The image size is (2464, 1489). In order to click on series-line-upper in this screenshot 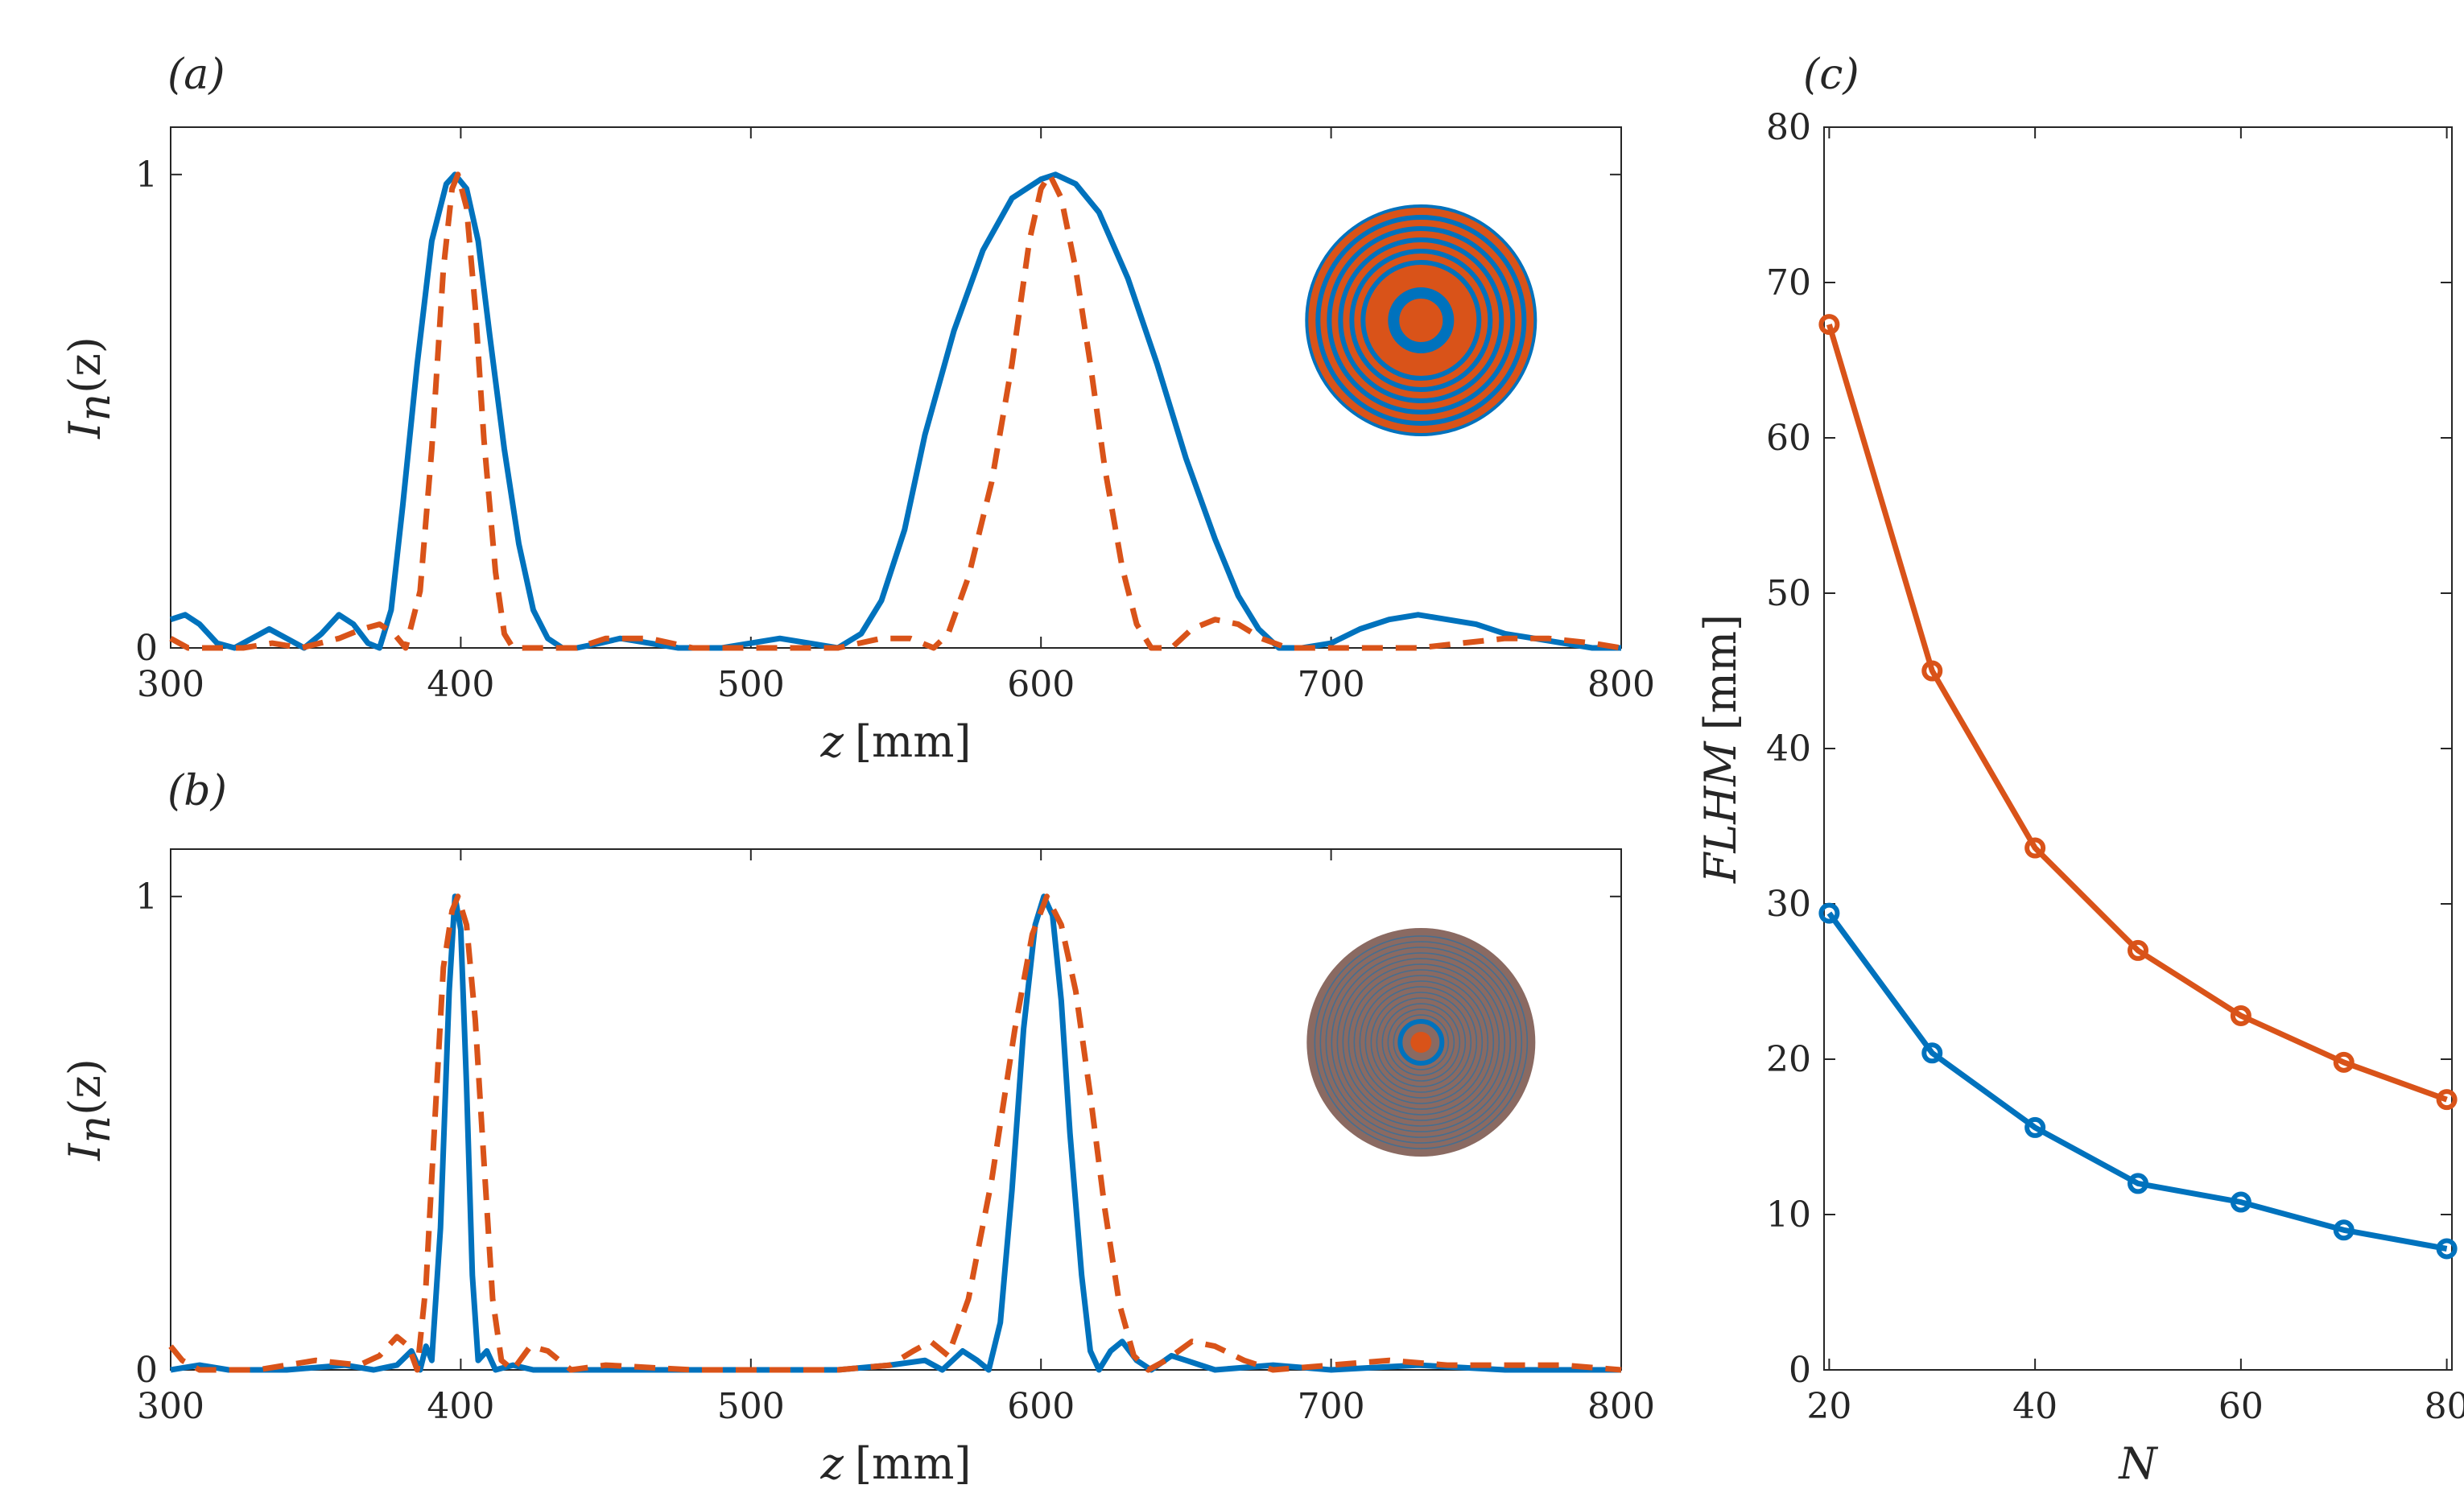, I will do `click(2137, 713)`.